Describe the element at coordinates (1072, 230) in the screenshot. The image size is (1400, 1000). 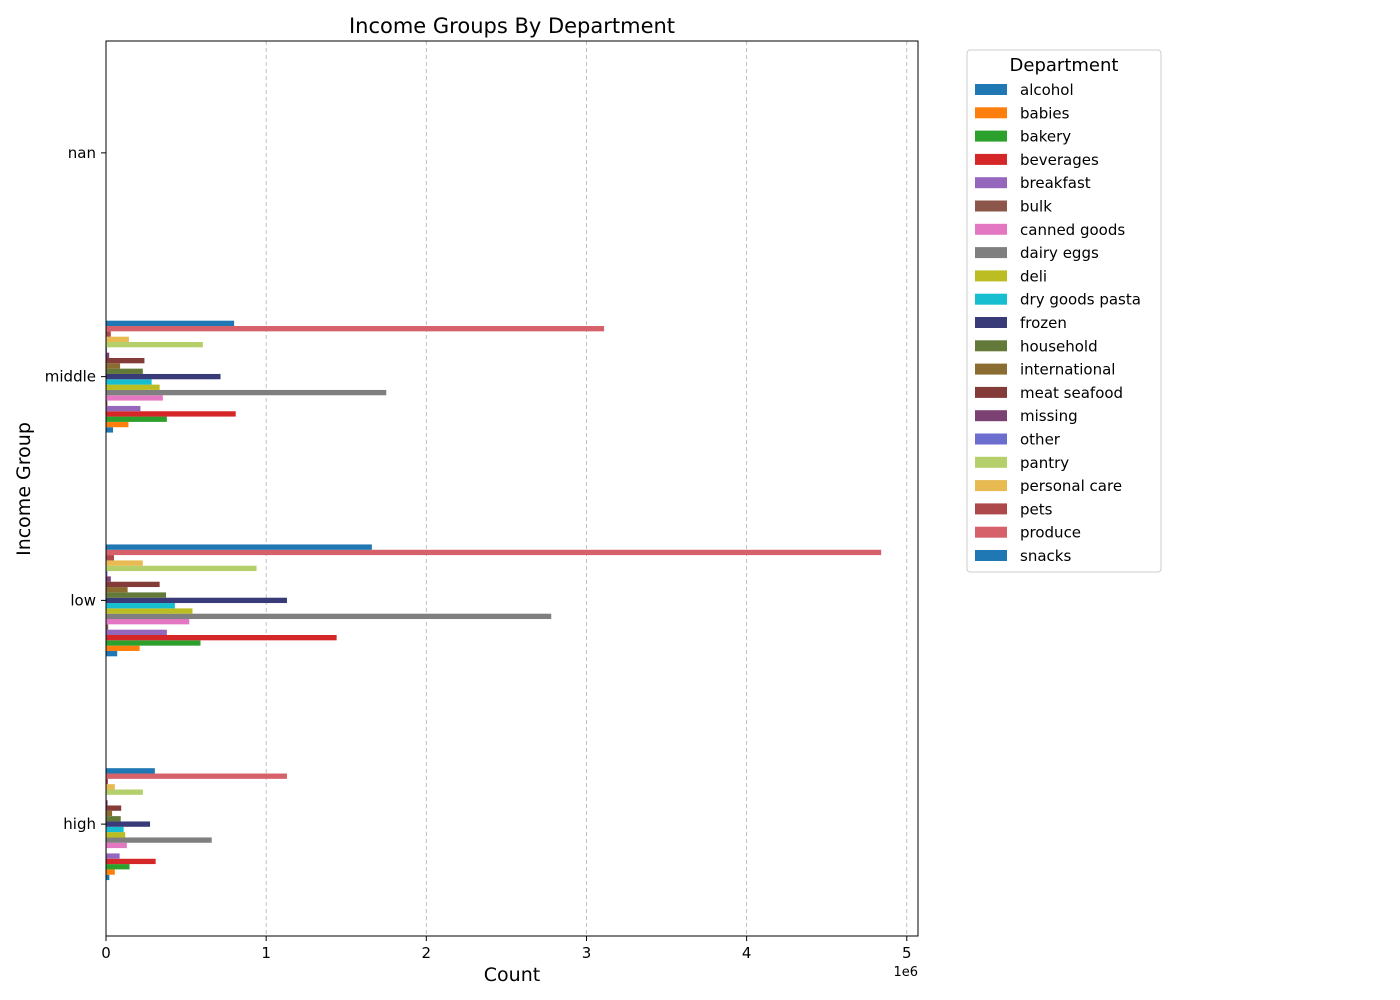
I see `legend-label: canned goods` at that location.